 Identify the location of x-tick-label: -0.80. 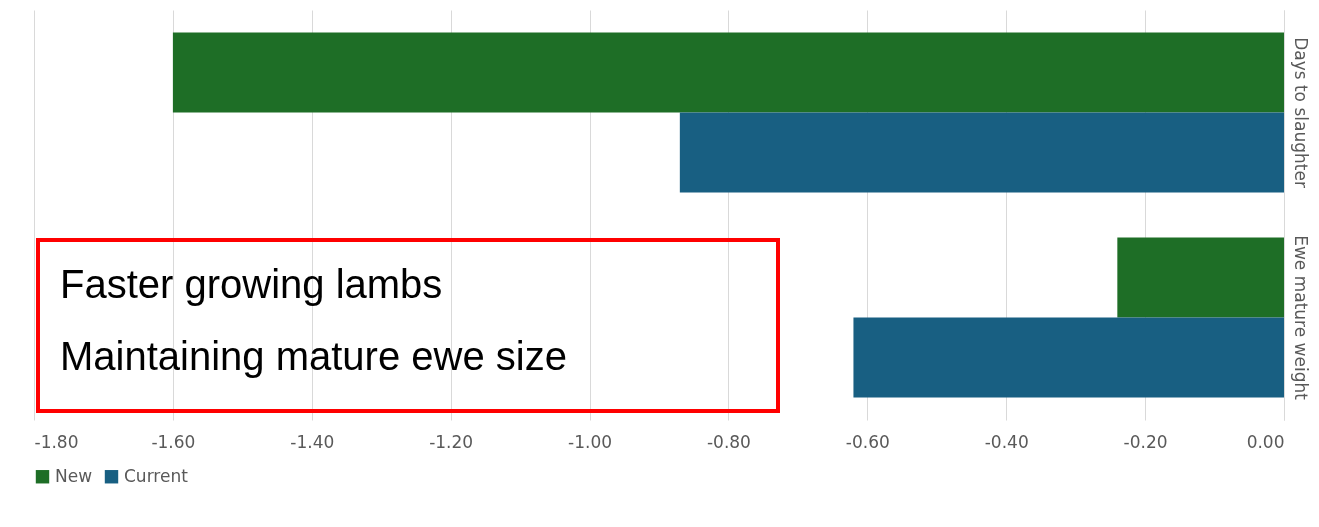
(728, 441).